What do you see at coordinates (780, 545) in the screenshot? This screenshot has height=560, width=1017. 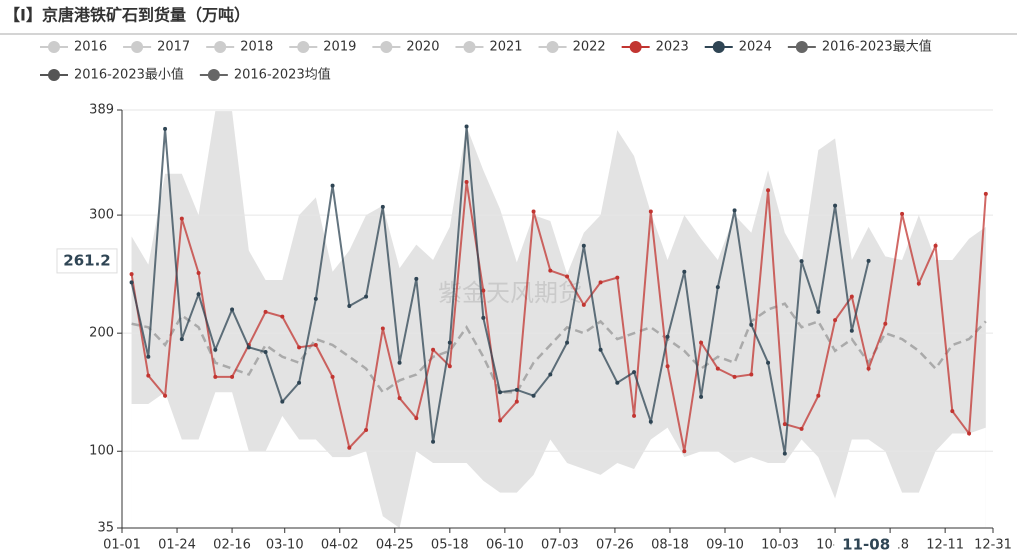 I see `x-tick-label: 10-03` at bounding box center [780, 545].